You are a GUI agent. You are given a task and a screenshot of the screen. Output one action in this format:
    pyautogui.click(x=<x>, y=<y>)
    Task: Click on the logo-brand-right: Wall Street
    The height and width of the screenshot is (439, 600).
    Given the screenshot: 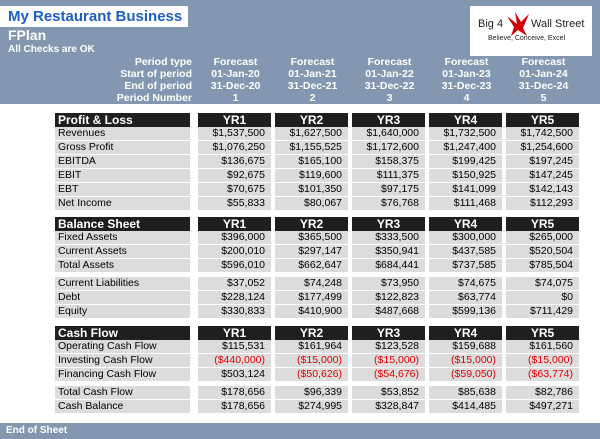 What is the action you would take?
    pyautogui.click(x=558, y=24)
    